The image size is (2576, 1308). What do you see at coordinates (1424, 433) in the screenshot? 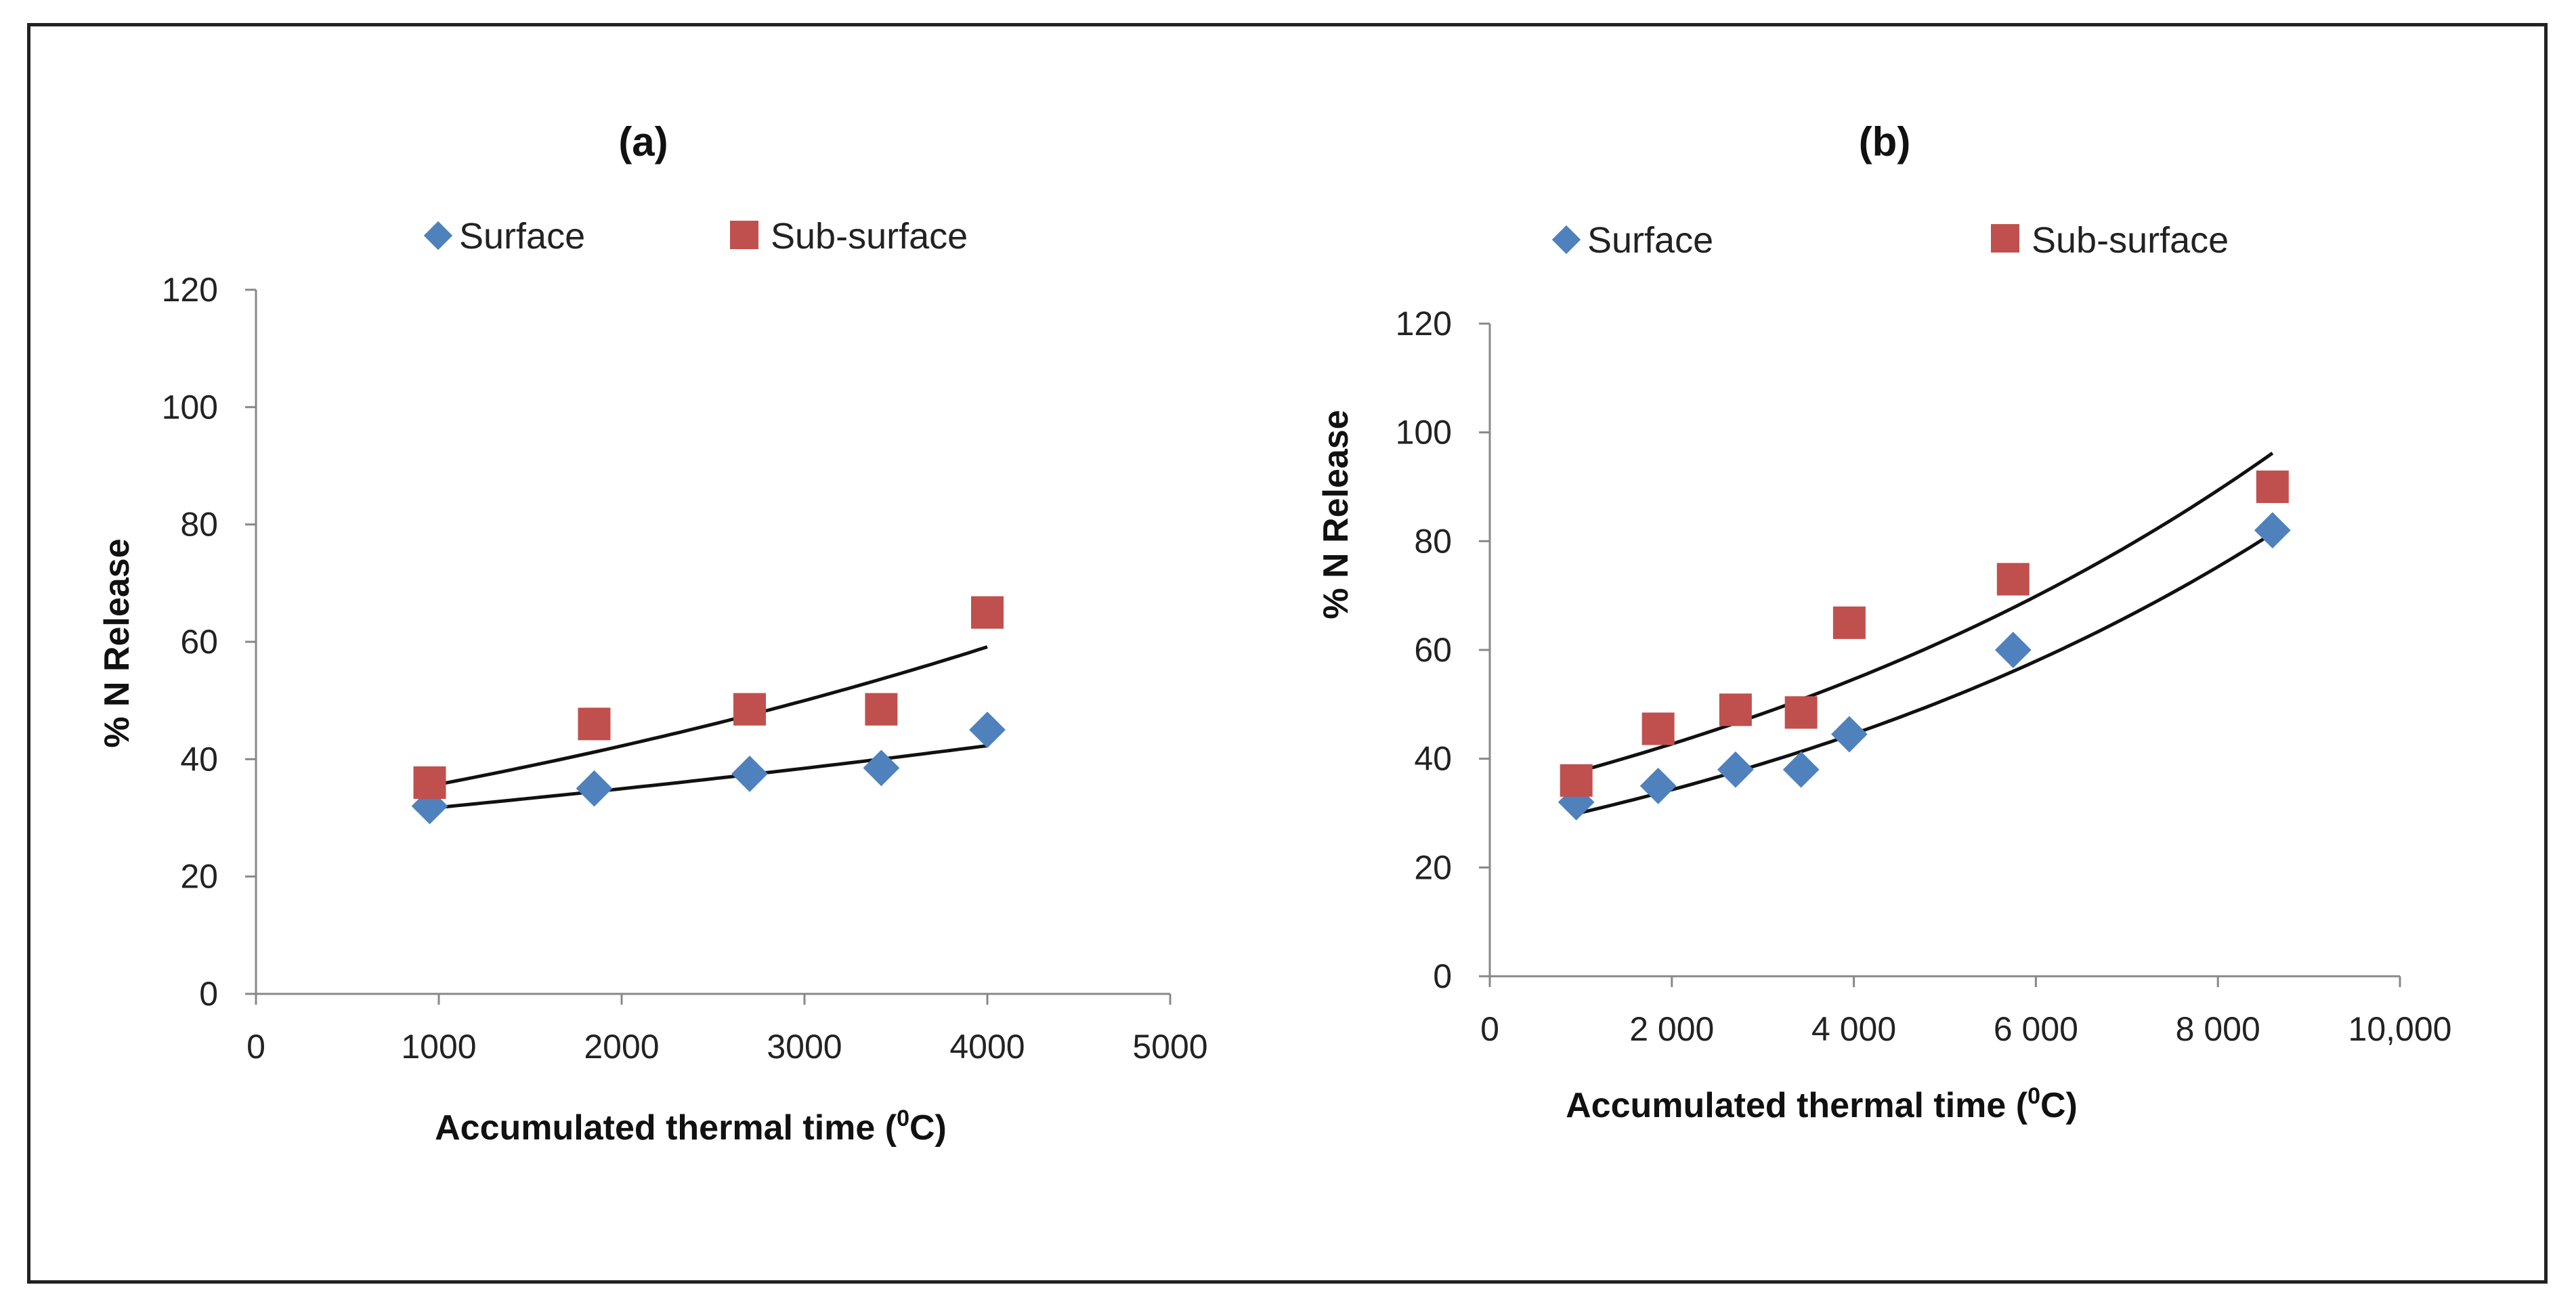
I see `chart-b-y-tick-label: 100` at bounding box center [1424, 433].